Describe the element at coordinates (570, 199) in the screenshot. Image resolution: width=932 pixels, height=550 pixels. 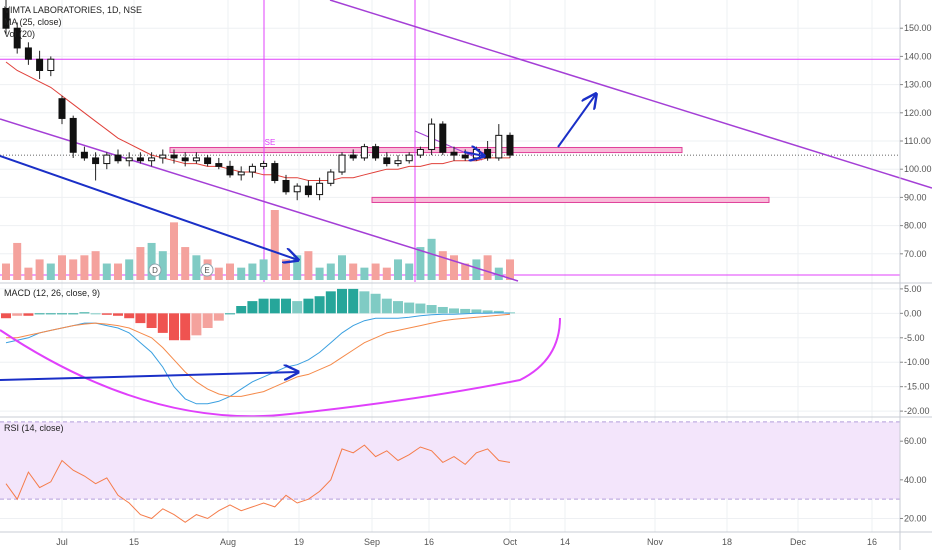
I see `support-zone` at that location.